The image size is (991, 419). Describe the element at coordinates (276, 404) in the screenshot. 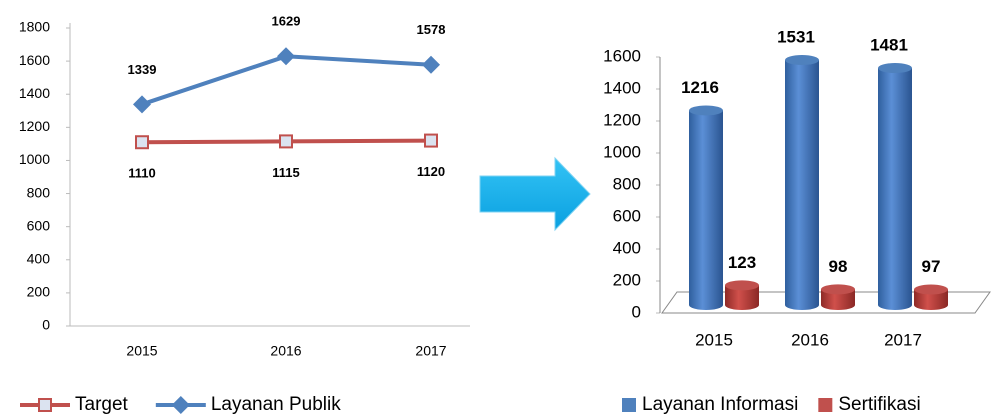

I see `legend-label: Layanan Publik` at that location.